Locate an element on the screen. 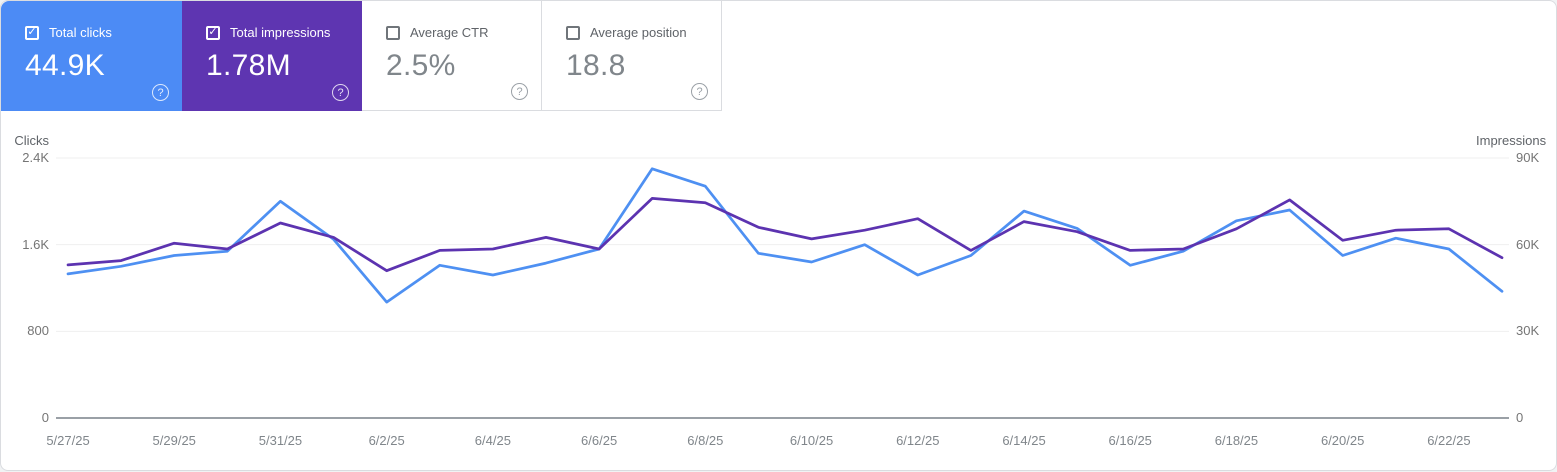 This screenshot has width=1557, height=472. metric-card-header: Total impressions is located at coordinates (268, 32).